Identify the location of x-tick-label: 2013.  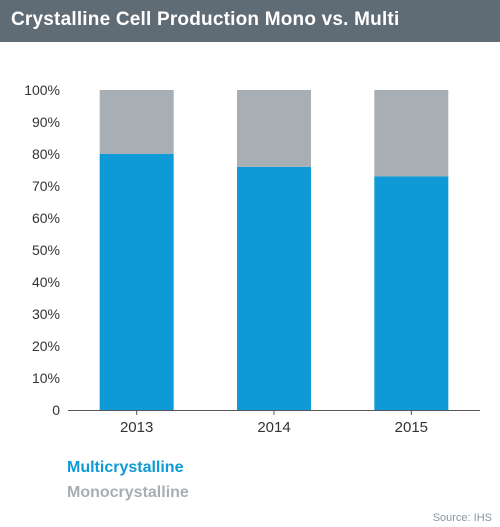
(136, 427).